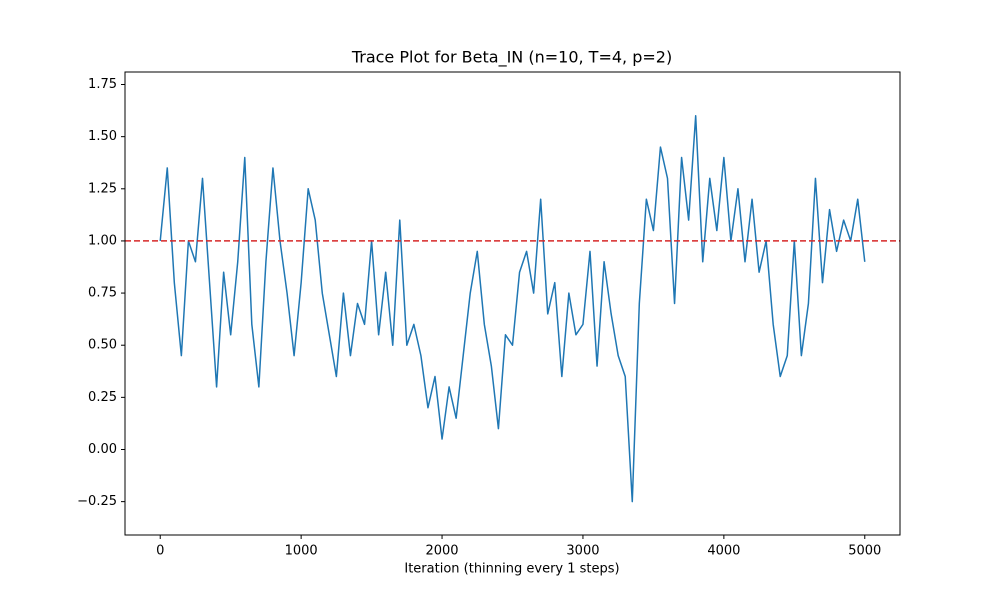 The height and width of the screenshot is (600, 1000). Describe the element at coordinates (511, 58) in the screenshot. I see `chart-title: Trace Plot for Beta_IN (n=10, T=4, p=2)` at that location.